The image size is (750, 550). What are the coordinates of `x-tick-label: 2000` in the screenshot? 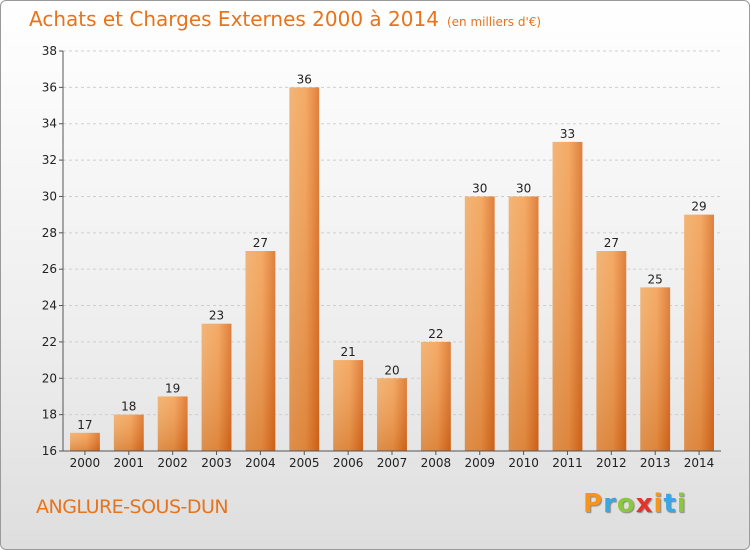 It's located at (85, 463).